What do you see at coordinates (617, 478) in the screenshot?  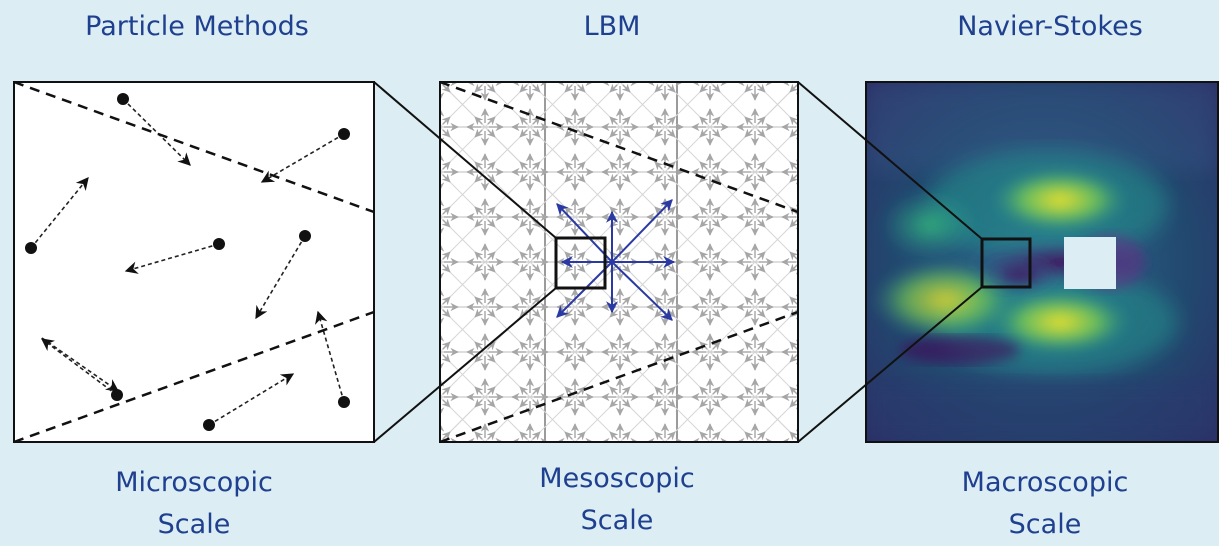 I see `mesoscopic-line: Mesoscopic` at bounding box center [617, 478].